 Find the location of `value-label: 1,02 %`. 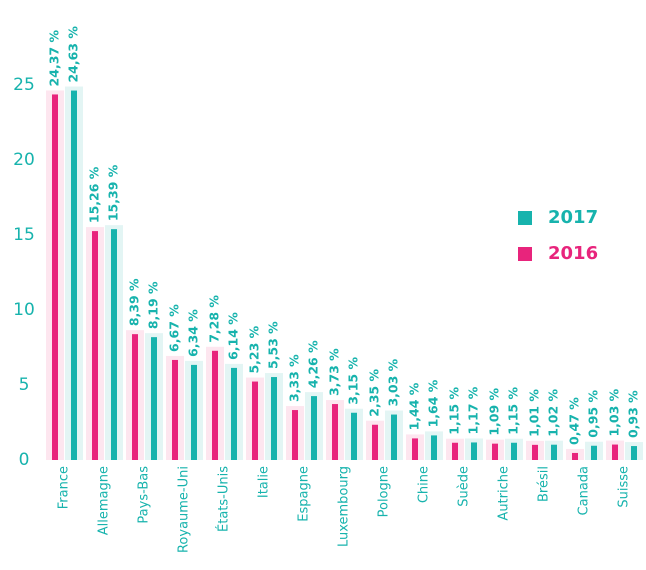

value-label: 1,02 % is located at coordinates (553, 413).